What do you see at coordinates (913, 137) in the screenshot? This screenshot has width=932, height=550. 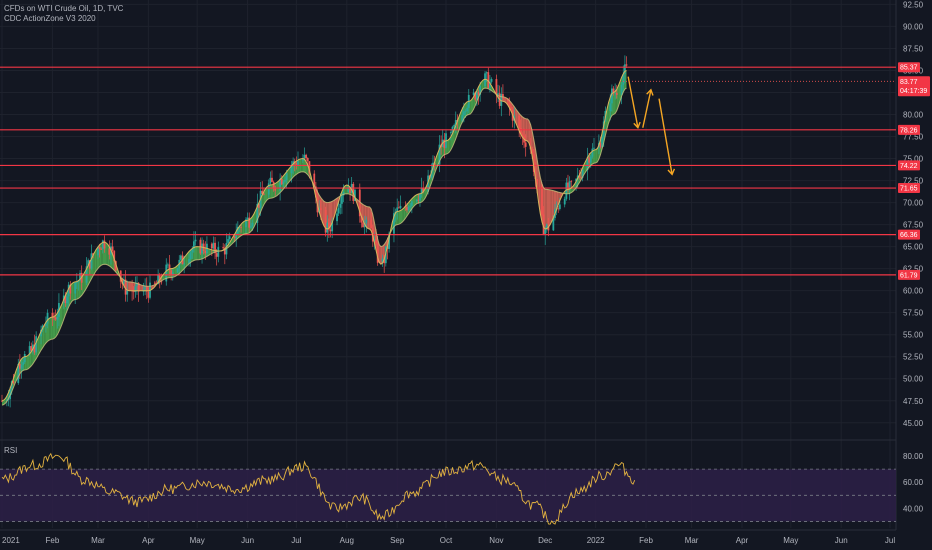 I see `price-tick-label: 77.50` at bounding box center [913, 137].